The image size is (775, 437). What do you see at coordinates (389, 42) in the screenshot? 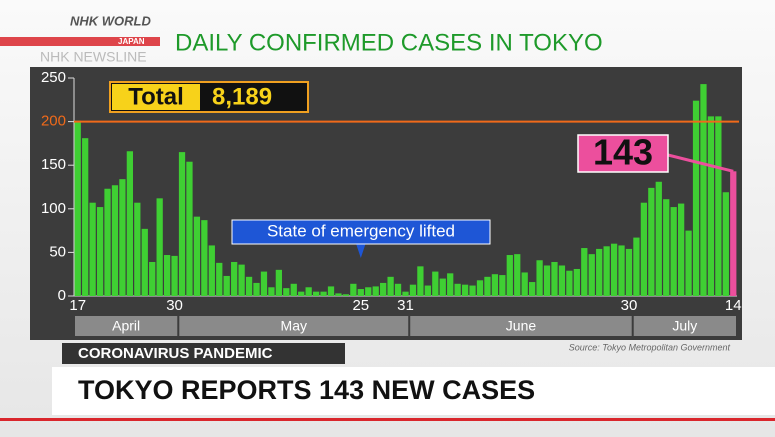
I see `chart-title: DAILY CONFIRMED CASES IN TOKYO` at bounding box center [389, 42].